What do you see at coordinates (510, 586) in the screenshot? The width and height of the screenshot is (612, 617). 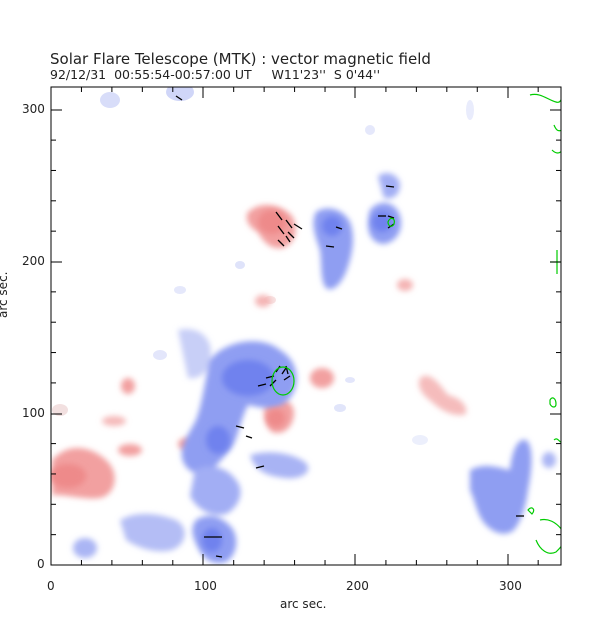 I see `x-tick-label: 300` at bounding box center [510, 586].